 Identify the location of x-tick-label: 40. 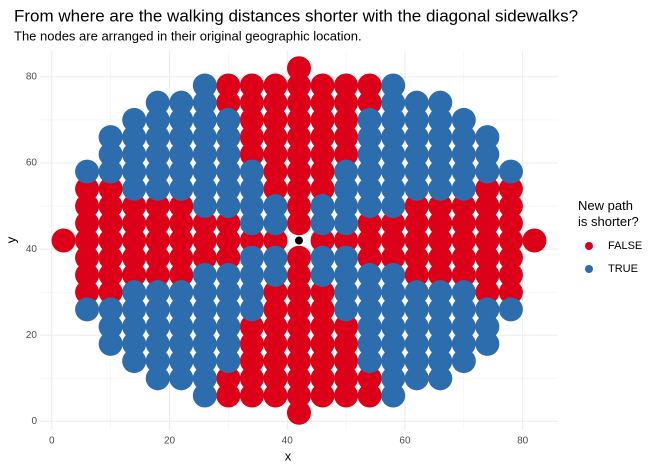
(288, 441).